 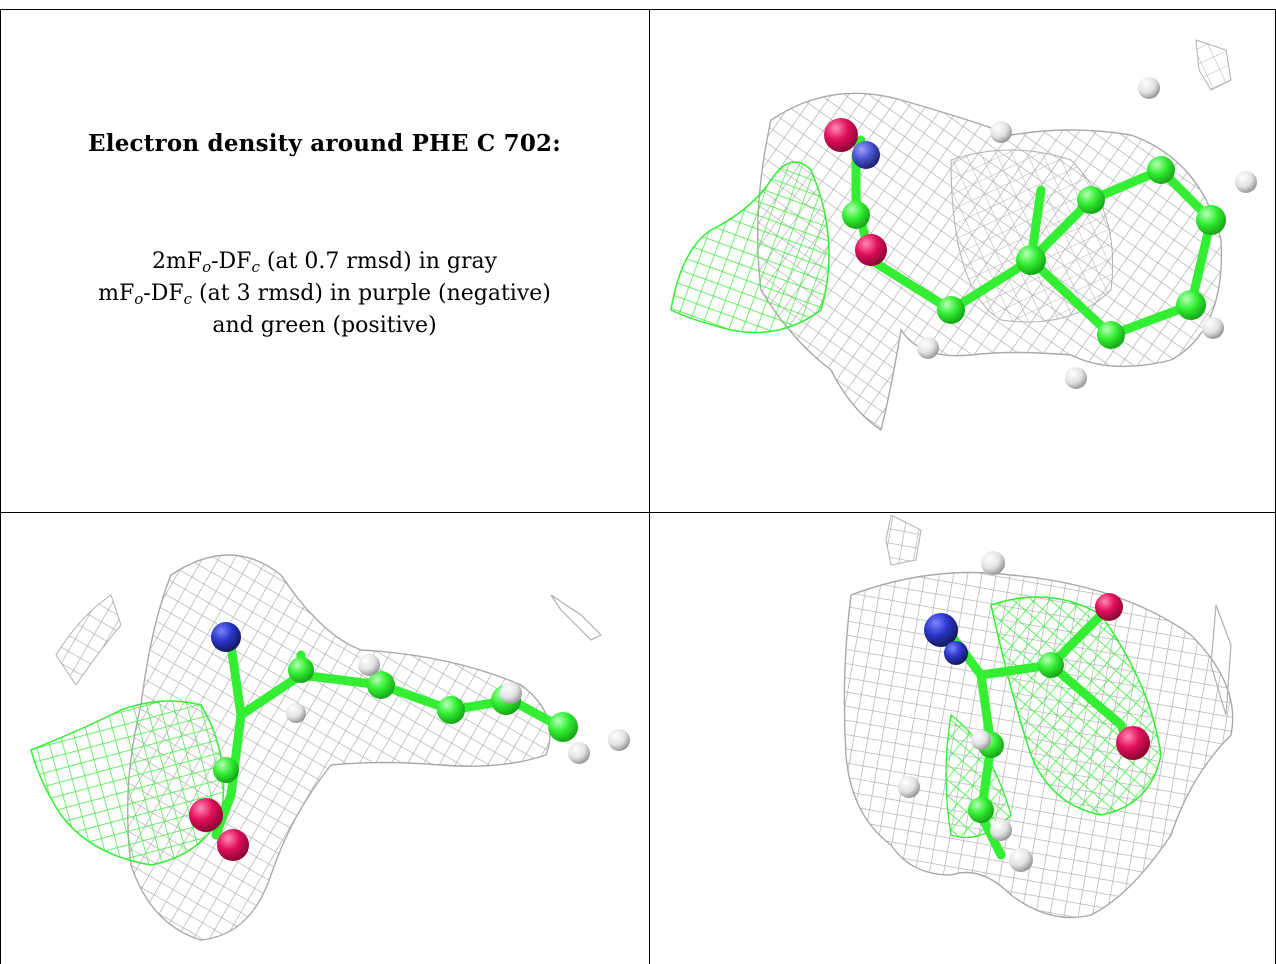 I want to click on legend-line-3: and green (positive), so click(x=324, y=325).